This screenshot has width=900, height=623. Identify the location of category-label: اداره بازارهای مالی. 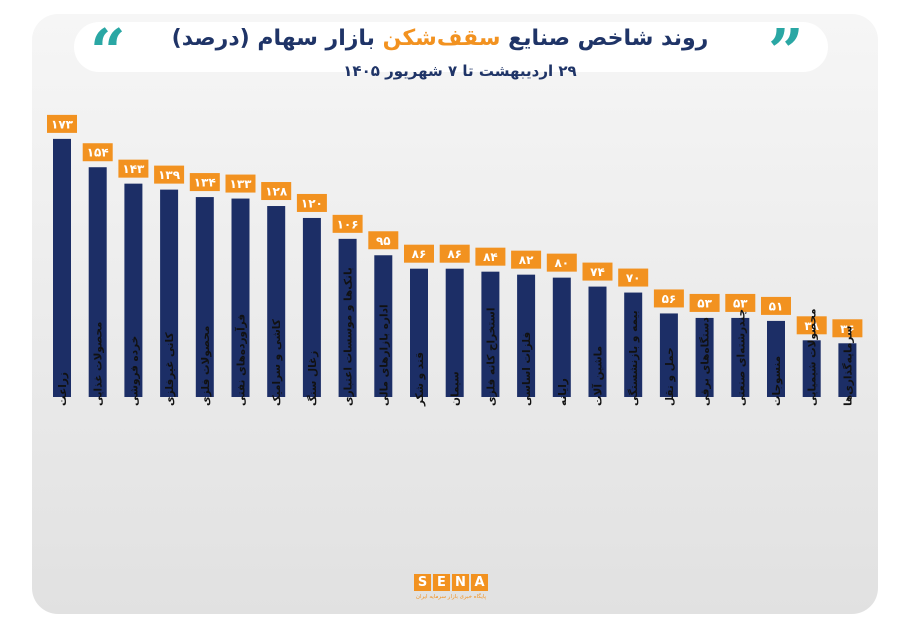
(384, 355).